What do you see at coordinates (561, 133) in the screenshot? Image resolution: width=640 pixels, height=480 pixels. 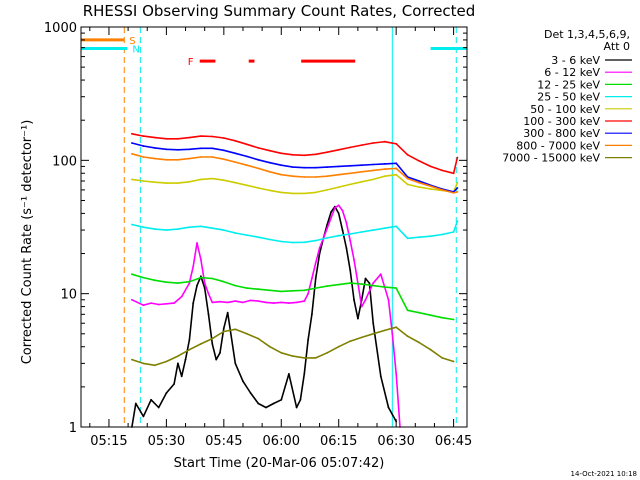 I see `legend-label: 300 - 800 keV` at bounding box center [561, 133].